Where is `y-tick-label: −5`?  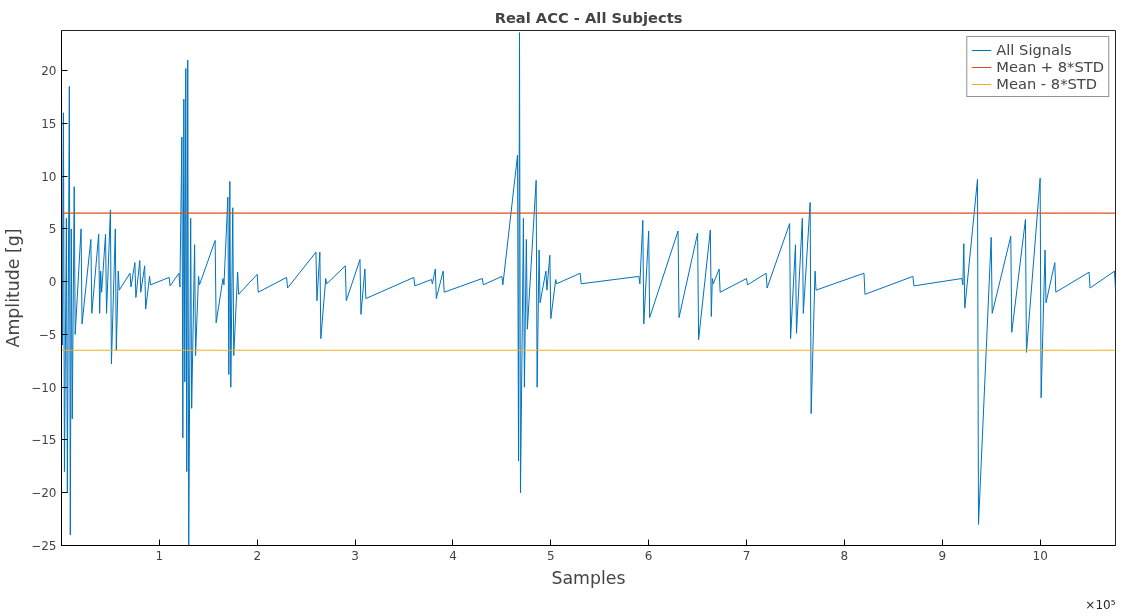 y-tick-label: −5 is located at coordinates (47, 334).